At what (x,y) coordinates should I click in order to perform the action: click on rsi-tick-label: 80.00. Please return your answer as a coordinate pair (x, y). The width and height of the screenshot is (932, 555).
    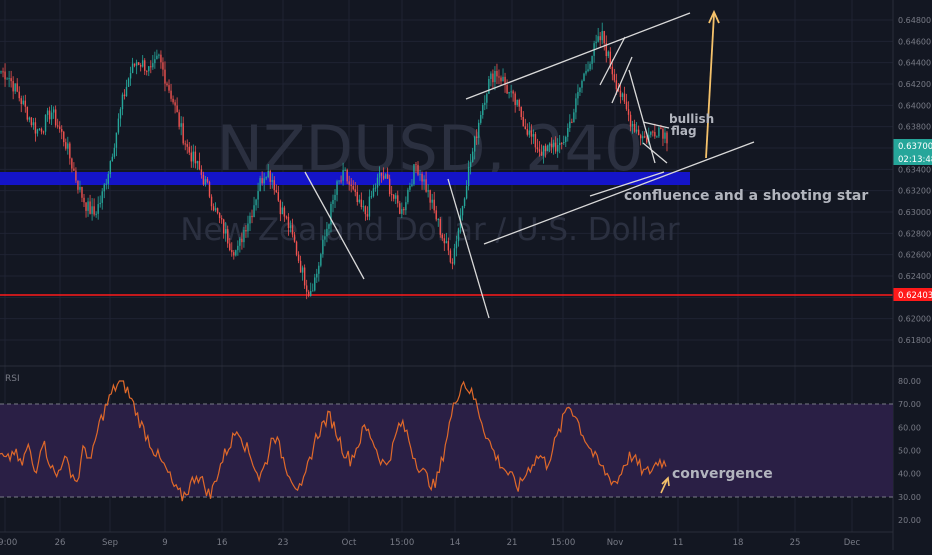
    Looking at the image, I should click on (909, 381).